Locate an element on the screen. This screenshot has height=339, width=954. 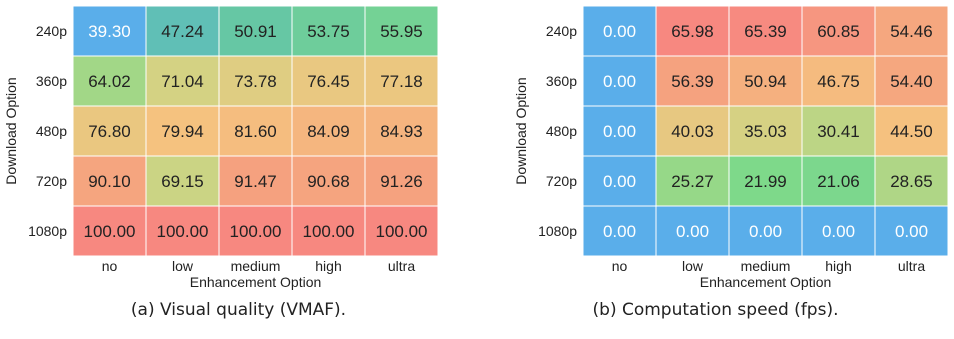
cell-value-label: 54.46 is located at coordinates (911, 31).